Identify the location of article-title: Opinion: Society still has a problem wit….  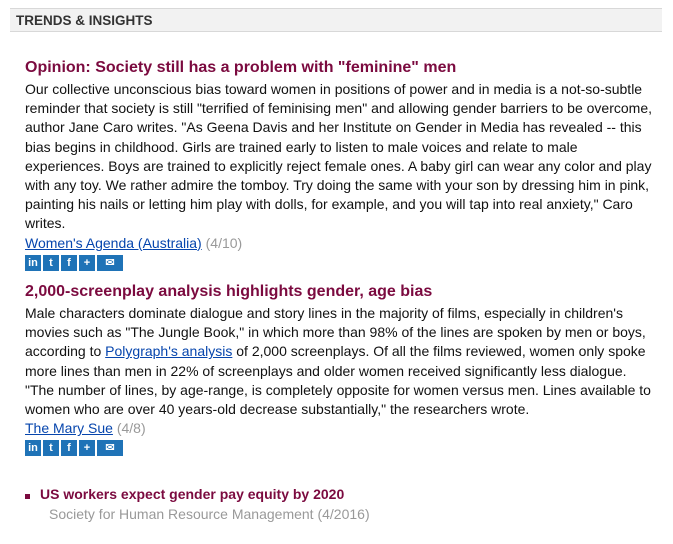
(241, 67).